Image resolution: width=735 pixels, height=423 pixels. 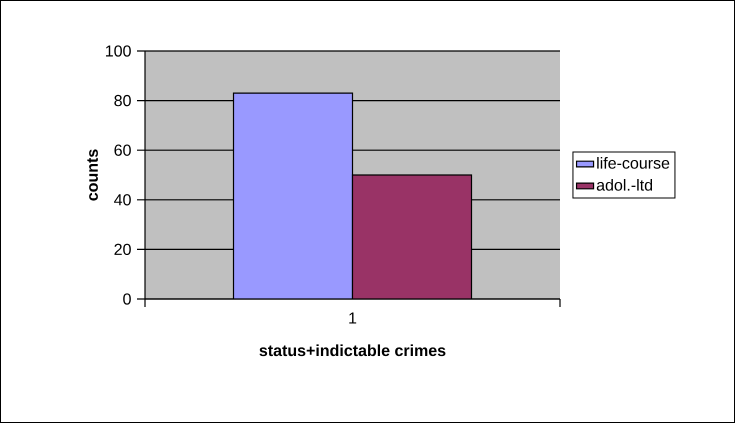 What do you see at coordinates (118, 51) in the screenshot?
I see `y-tick-label: 100` at bounding box center [118, 51].